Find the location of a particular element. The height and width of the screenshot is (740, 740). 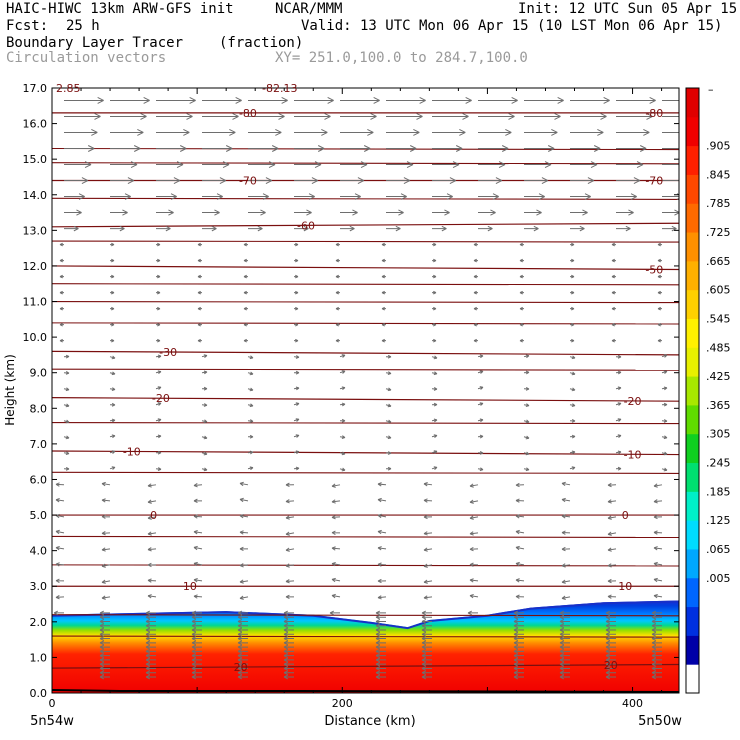

y-tick-label: 4.0 is located at coordinates (39, 551).